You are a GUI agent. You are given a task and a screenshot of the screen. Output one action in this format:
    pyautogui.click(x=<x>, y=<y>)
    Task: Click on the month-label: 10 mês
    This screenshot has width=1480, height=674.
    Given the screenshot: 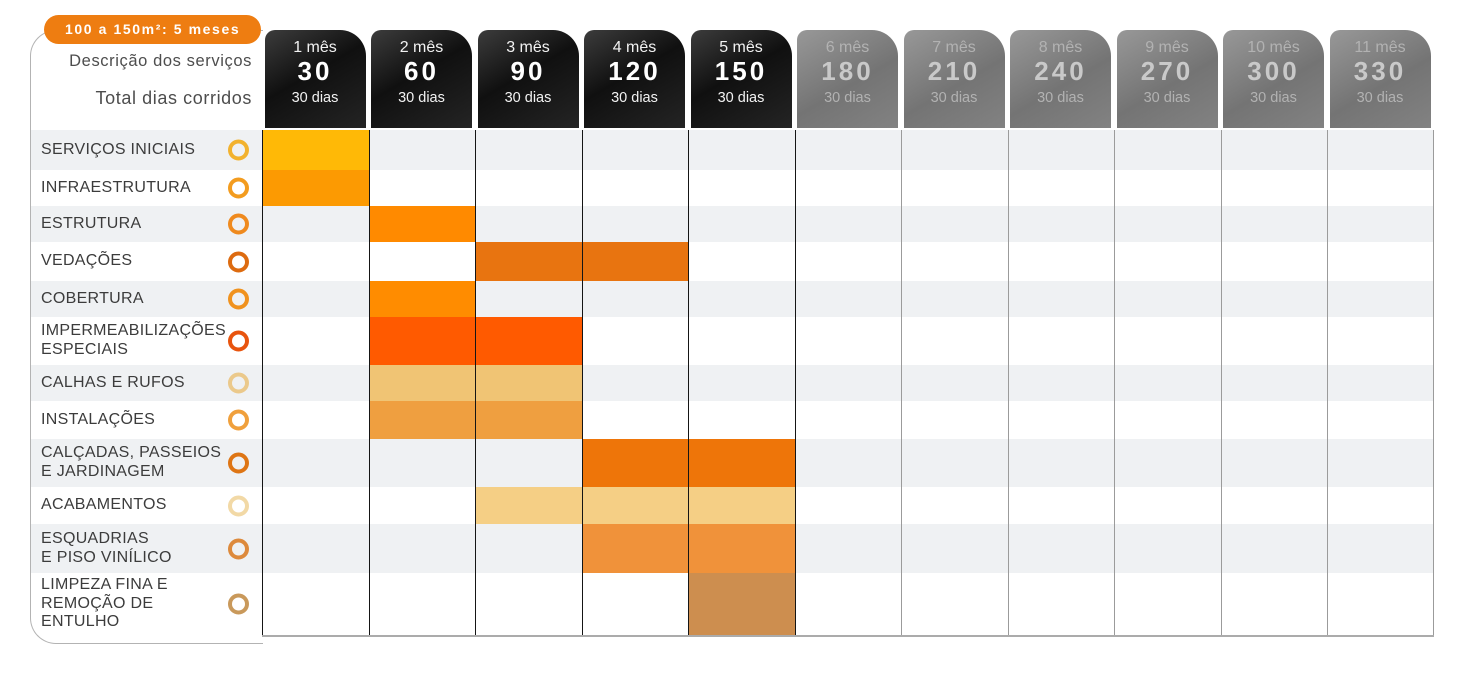 What is the action you would take?
    pyautogui.click(x=1273, y=47)
    